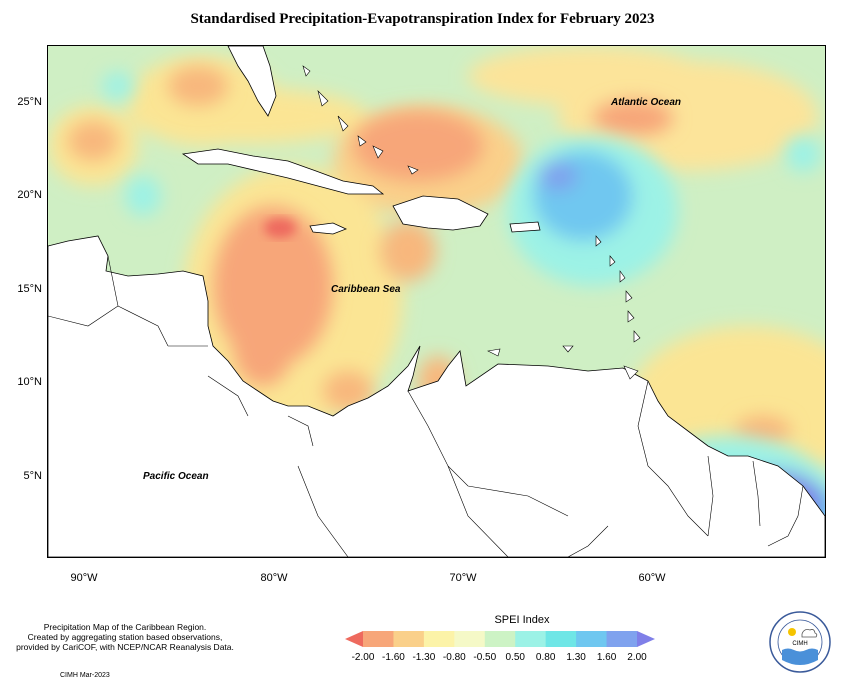  I want to click on dry-zone-top, so click(248, 116).